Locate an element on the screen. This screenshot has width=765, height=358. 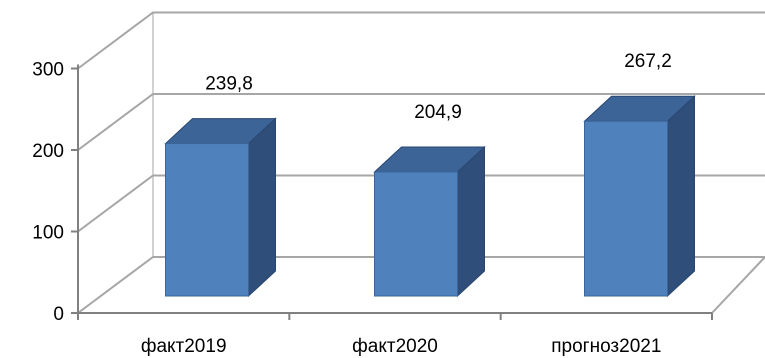
y-tick-label-300: 300 is located at coordinates (48, 70).